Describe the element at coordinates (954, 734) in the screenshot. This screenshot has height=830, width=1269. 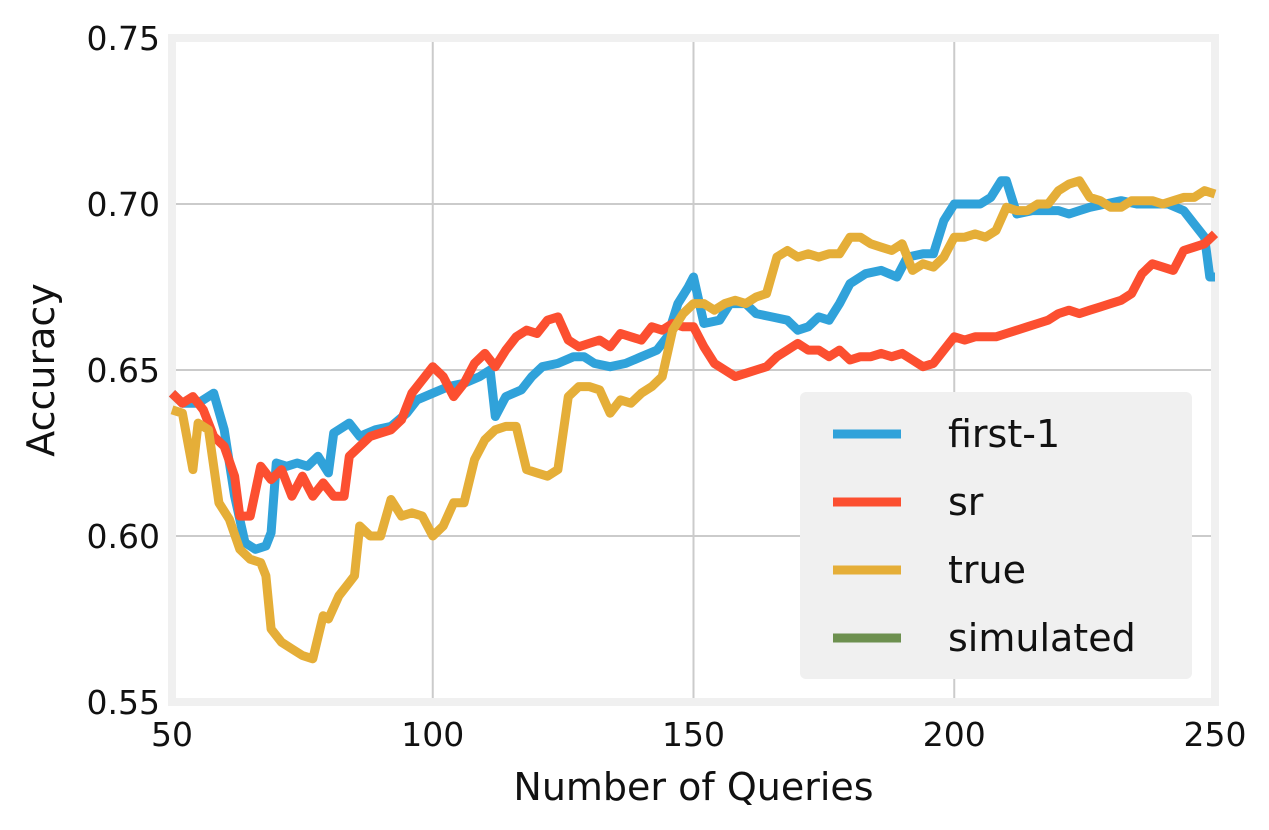
I see `x-tick-label: 200` at that location.